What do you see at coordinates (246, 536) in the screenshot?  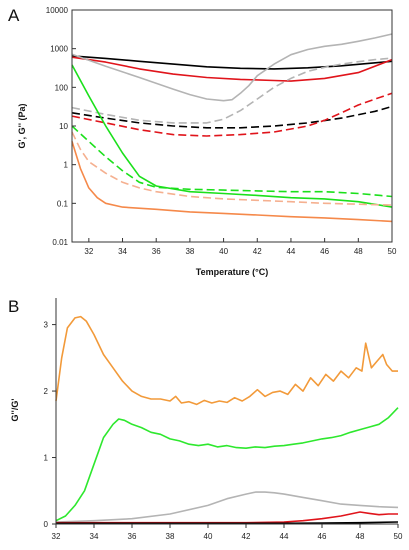 I see `panel-b-x-tick-label: 42` at bounding box center [246, 536].